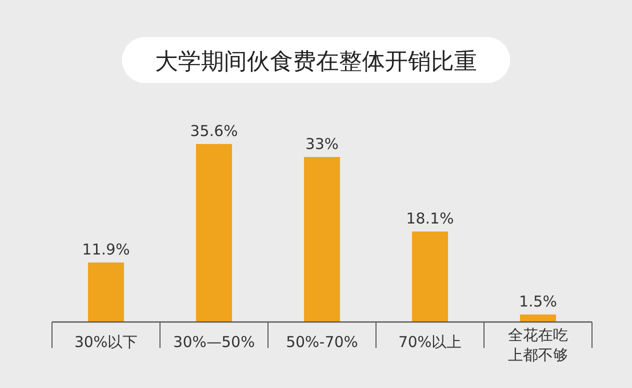 This screenshot has width=632, height=388. What do you see at coordinates (214, 131) in the screenshot?
I see `data-label: 35.6%` at bounding box center [214, 131].